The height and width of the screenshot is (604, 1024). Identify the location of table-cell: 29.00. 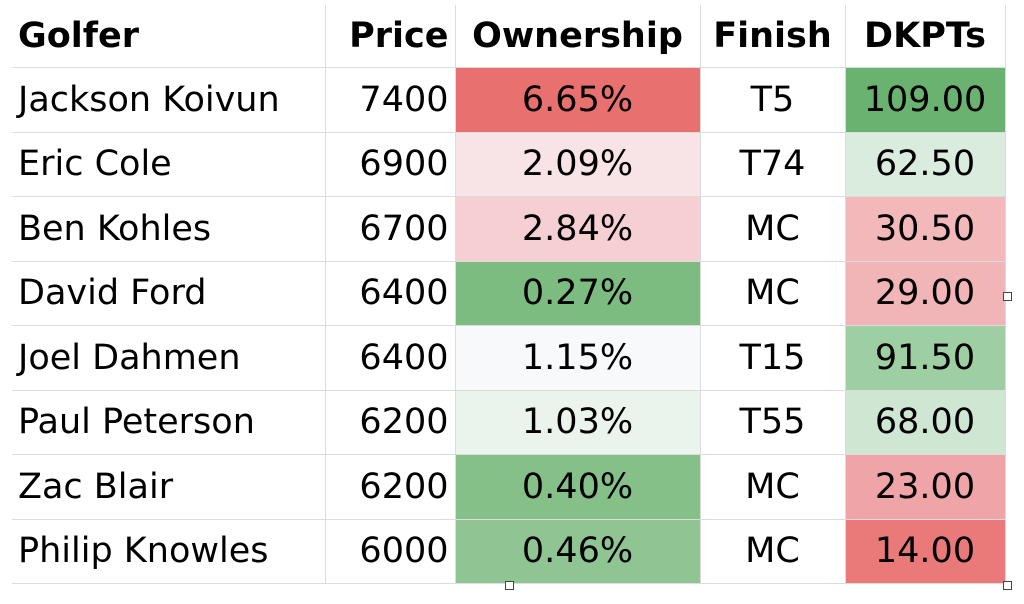
(925, 293).